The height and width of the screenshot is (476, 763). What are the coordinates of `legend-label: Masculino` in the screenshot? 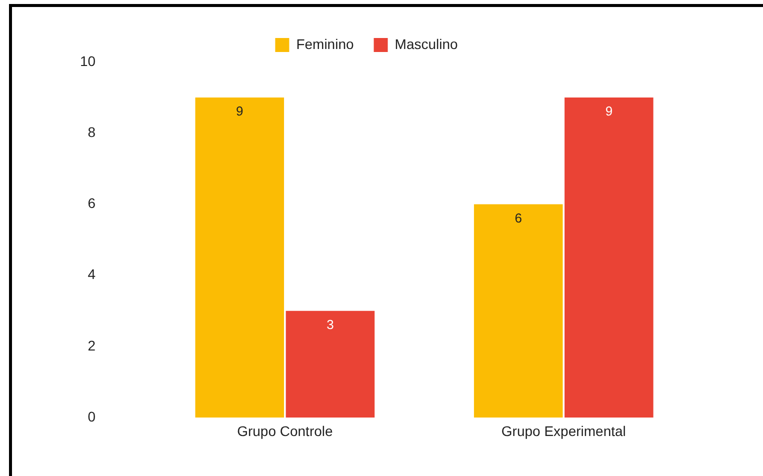 It's located at (426, 44).